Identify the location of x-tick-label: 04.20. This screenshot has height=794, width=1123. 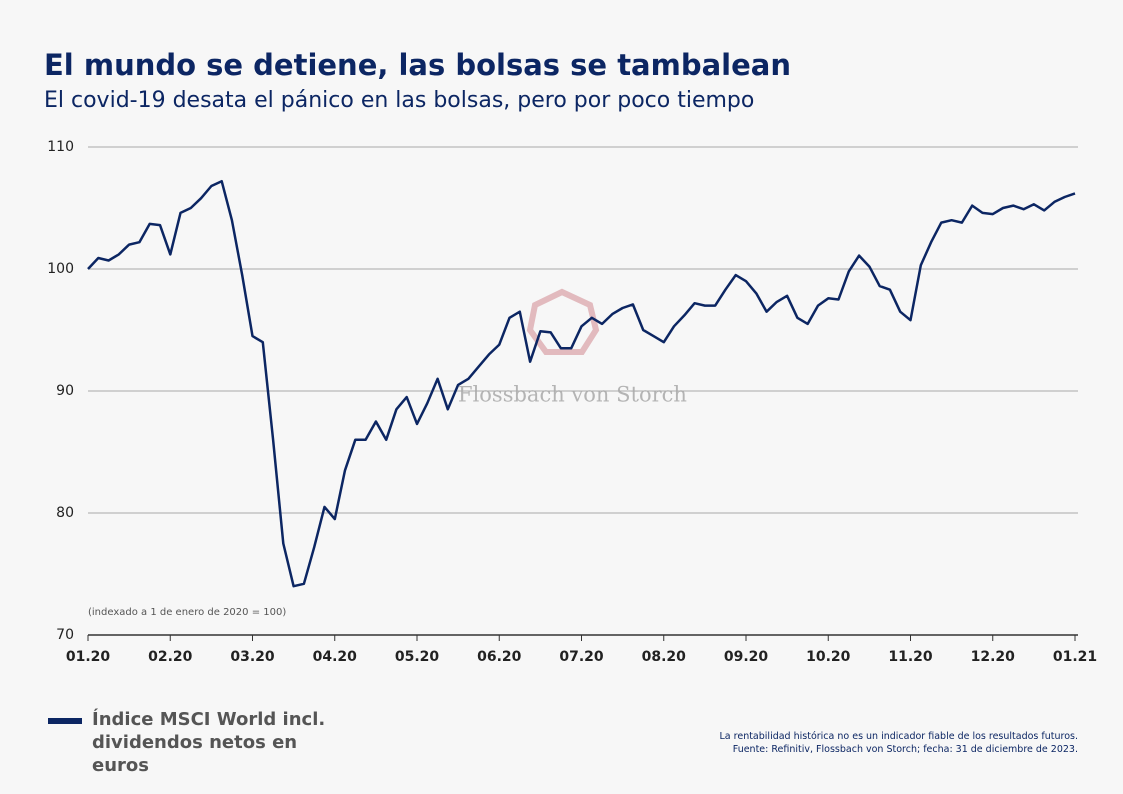
(335, 657).